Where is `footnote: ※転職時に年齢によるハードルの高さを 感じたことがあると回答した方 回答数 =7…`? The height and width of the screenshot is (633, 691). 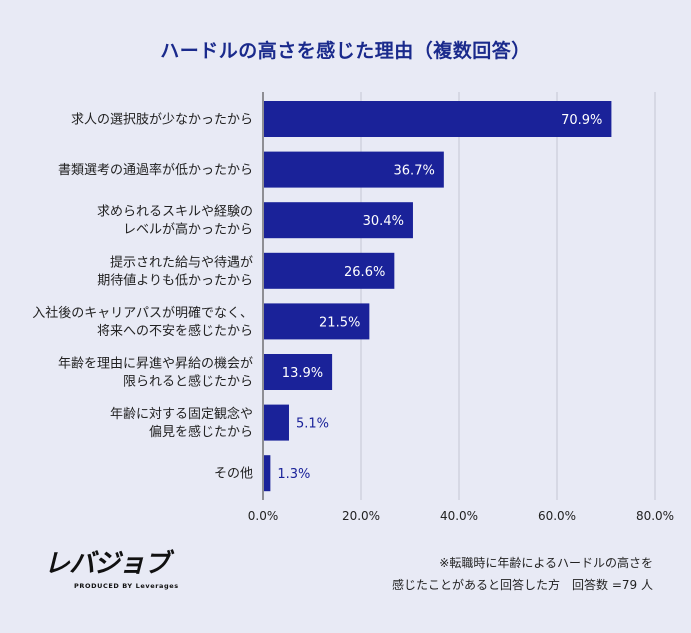
footnote: ※転職時に年齢によるハードルの高さを 感じたことがあると回答した方 回答数 =7… is located at coordinates (522, 574).